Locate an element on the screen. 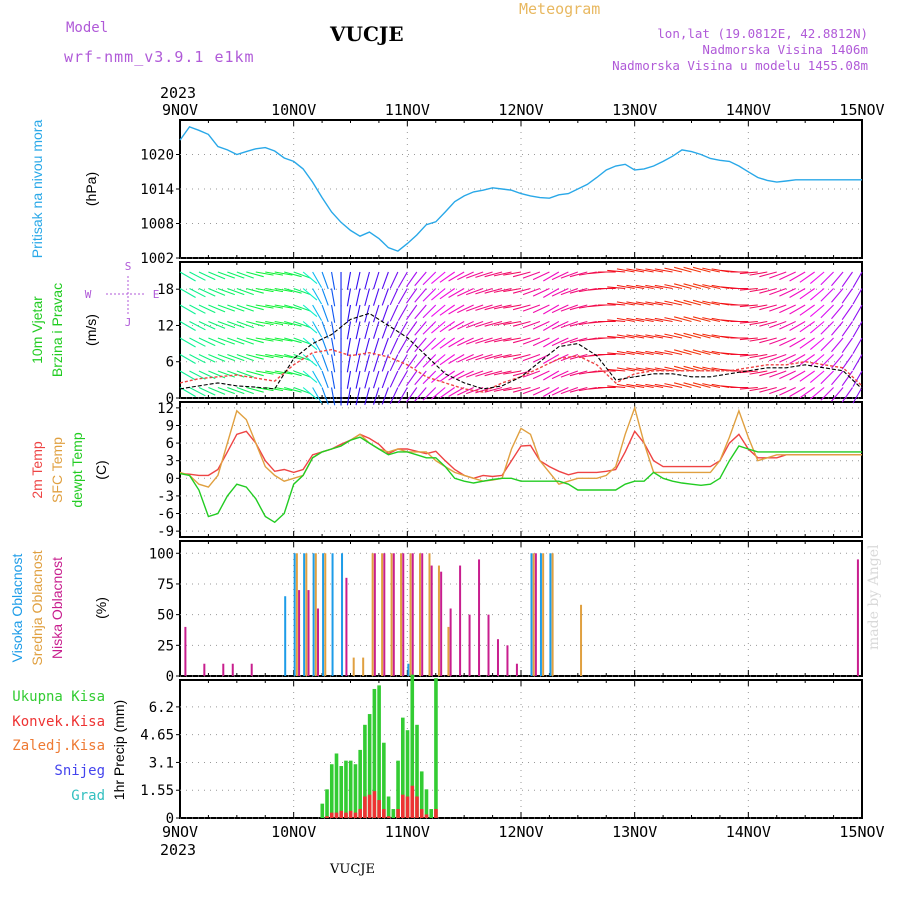  cloud-label-high: Visoka Oblacnost is located at coordinates (17, 608).